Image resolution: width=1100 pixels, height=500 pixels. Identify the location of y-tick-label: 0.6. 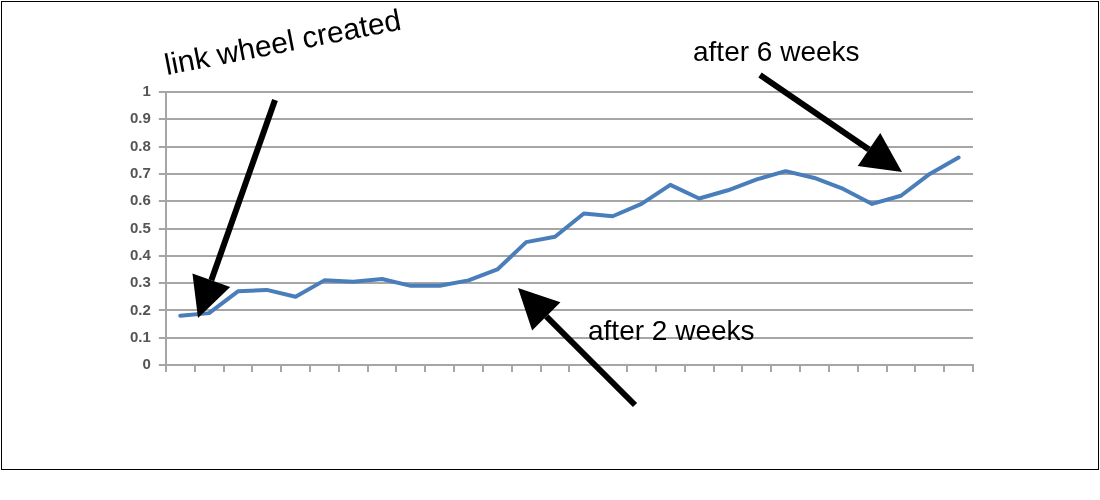
(140, 200).